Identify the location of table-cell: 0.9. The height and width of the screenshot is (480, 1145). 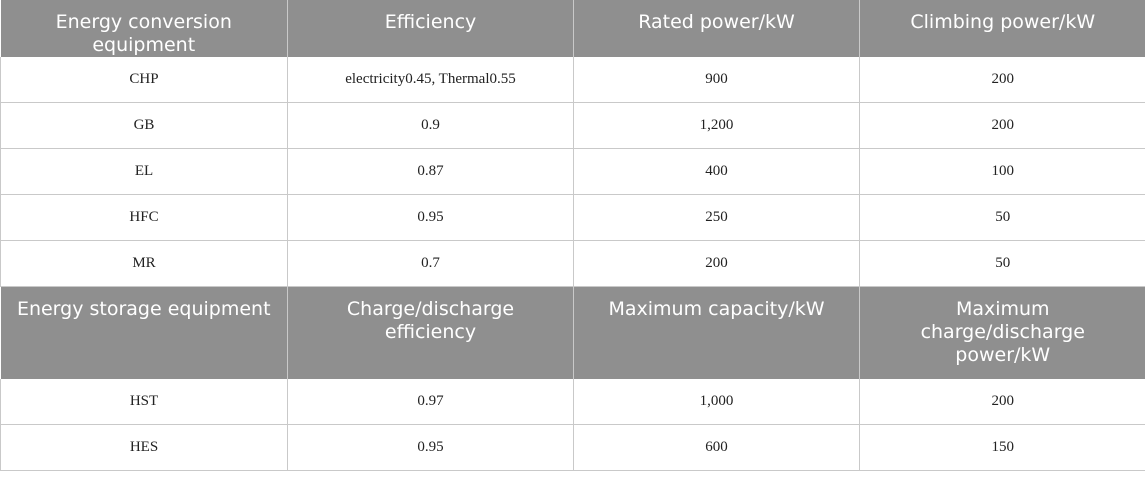
(430, 125).